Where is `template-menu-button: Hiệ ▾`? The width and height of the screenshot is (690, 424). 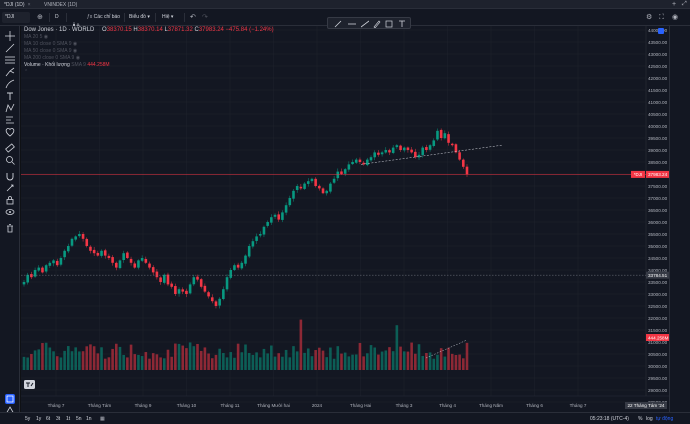
template-menu-button: Hiệ ▾ is located at coordinates (168, 17).